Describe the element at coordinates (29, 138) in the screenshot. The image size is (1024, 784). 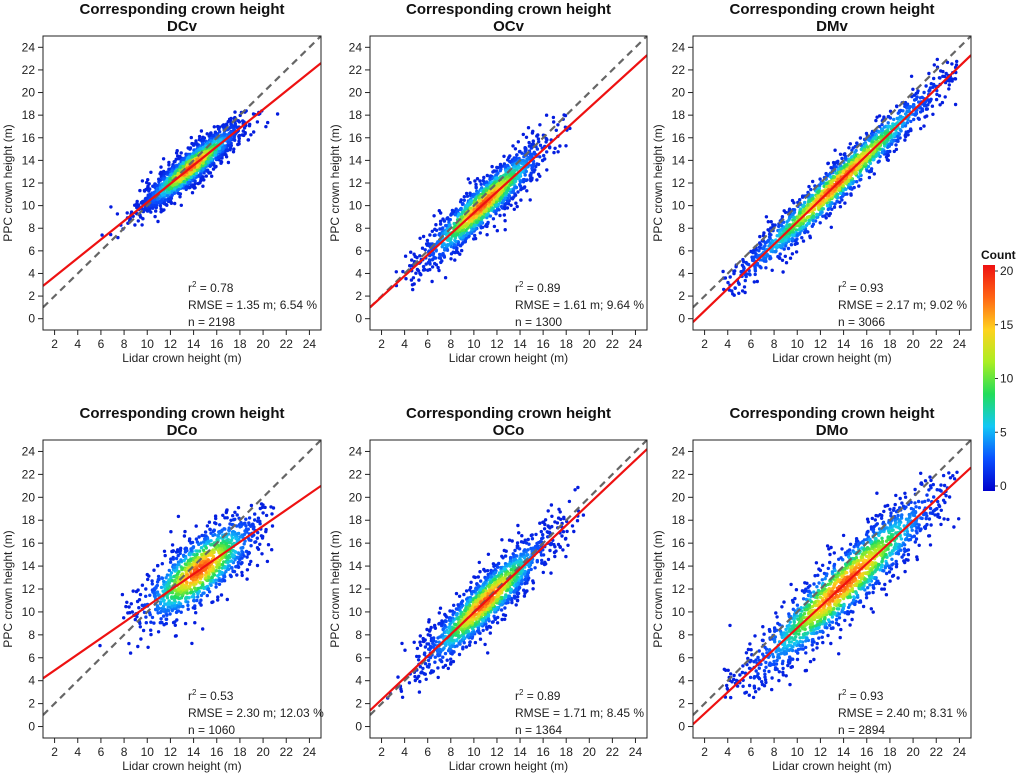
I see `y-tick-label: 16` at that location.